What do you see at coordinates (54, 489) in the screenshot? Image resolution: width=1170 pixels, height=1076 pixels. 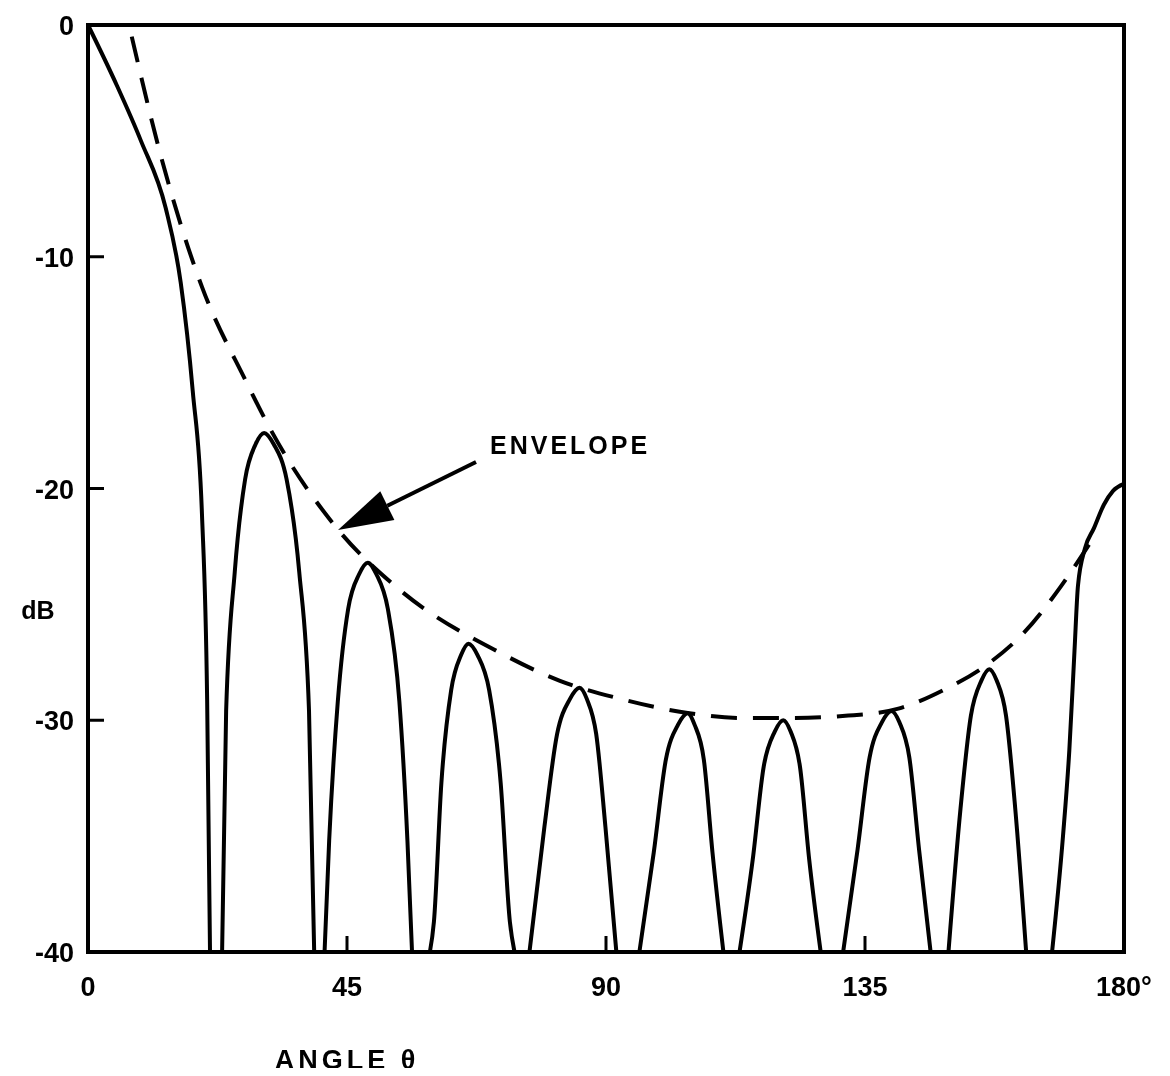 I see `y-tick-label: -20` at bounding box center [54, 489].